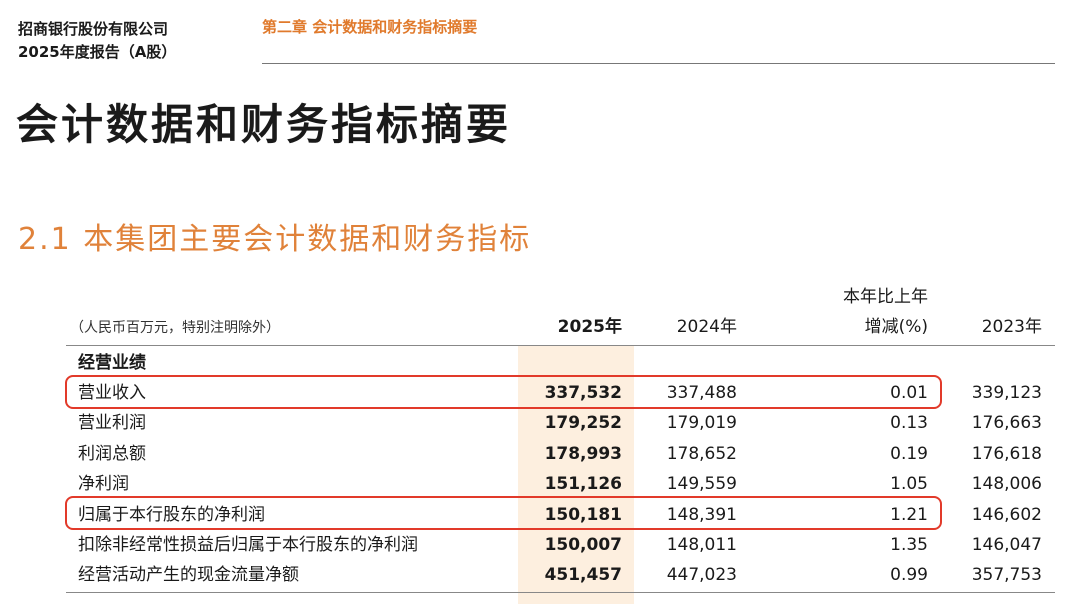  Describe the element at coordinates (370, 27) in the screenshot. I see `chapter-title: 第二章 会计数据和财务指标摘要` at that location.